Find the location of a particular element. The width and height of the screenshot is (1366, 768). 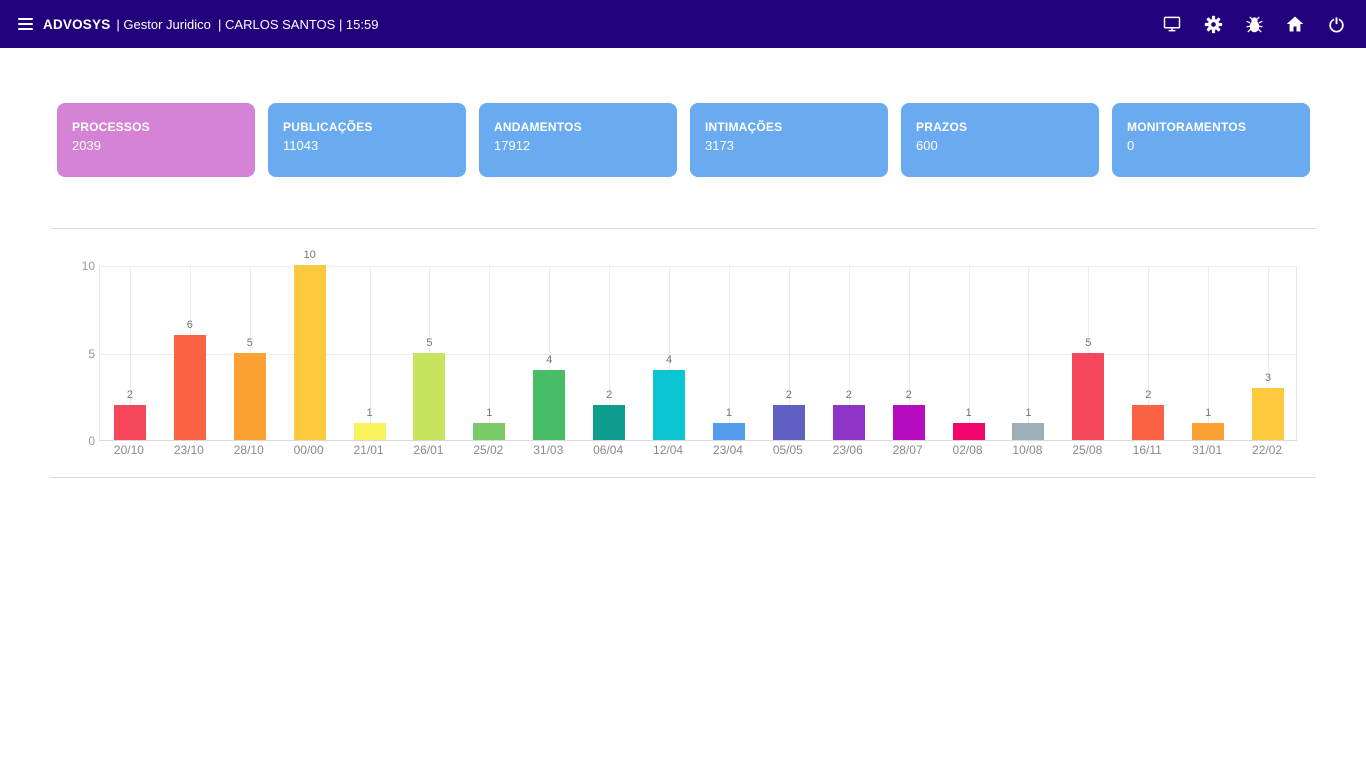

bar-value-label: 6 is located at coordinates (189, 325).